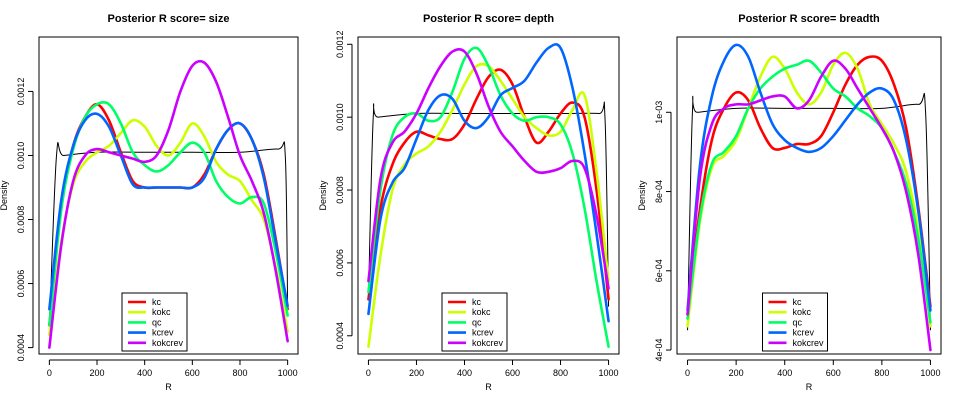 This screenshot has height=400, width=960. I want to click on series-line-qc, so click(168, 213).